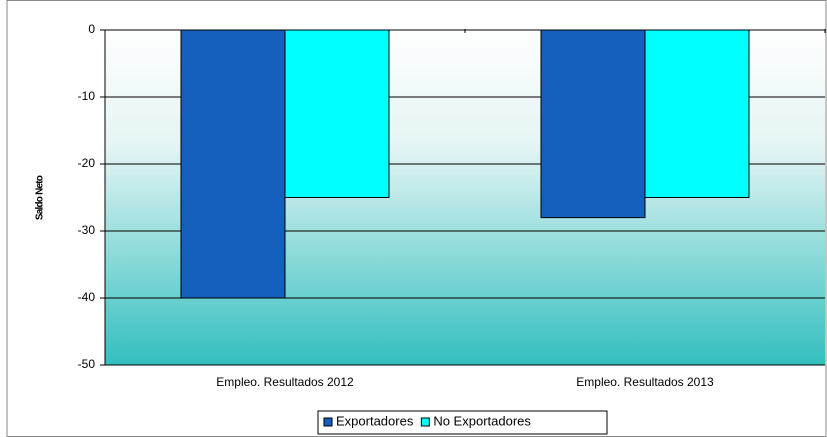 This screenshot has width=827, height=437. Describe the element at coordinates (375, 420) in the screenshot. I see `legend-label: Exportadores` at that location.